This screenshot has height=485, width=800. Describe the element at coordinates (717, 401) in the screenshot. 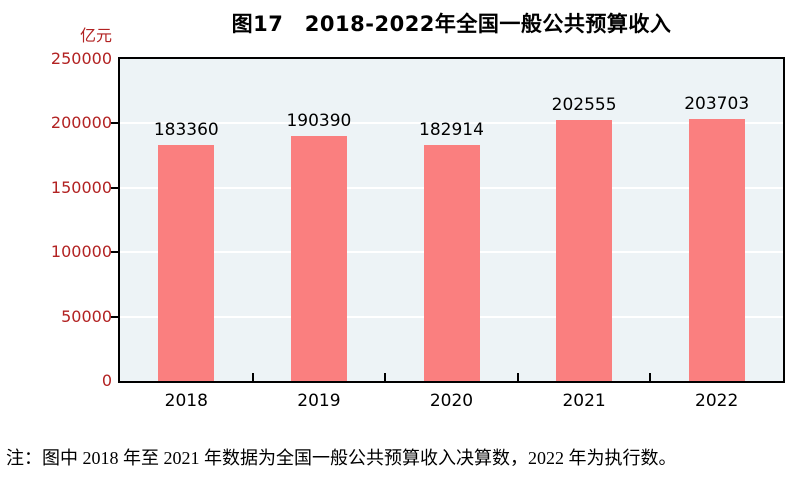

I see `x-tick-label: 2022` at that location.